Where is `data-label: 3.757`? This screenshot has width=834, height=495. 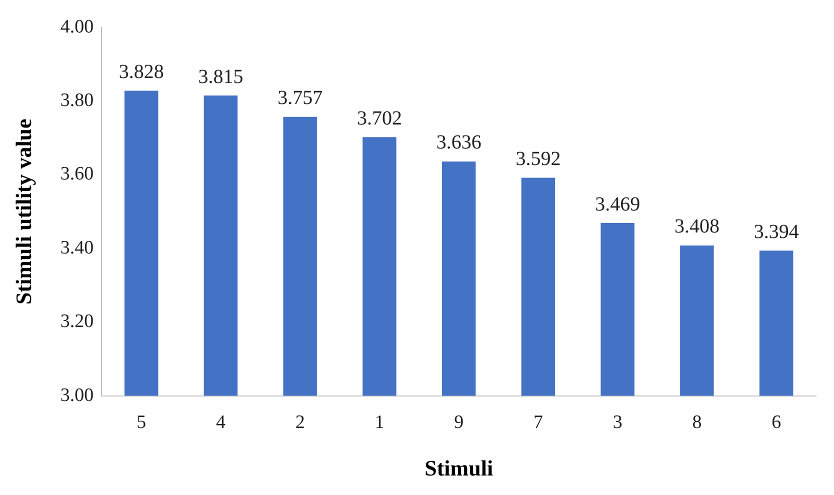 data-label: 3.757 is located at coordinates (300, 98).